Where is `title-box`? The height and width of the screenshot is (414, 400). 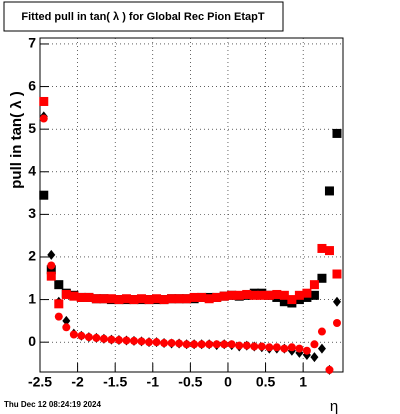
title-box is located at coordinates (143, 16).